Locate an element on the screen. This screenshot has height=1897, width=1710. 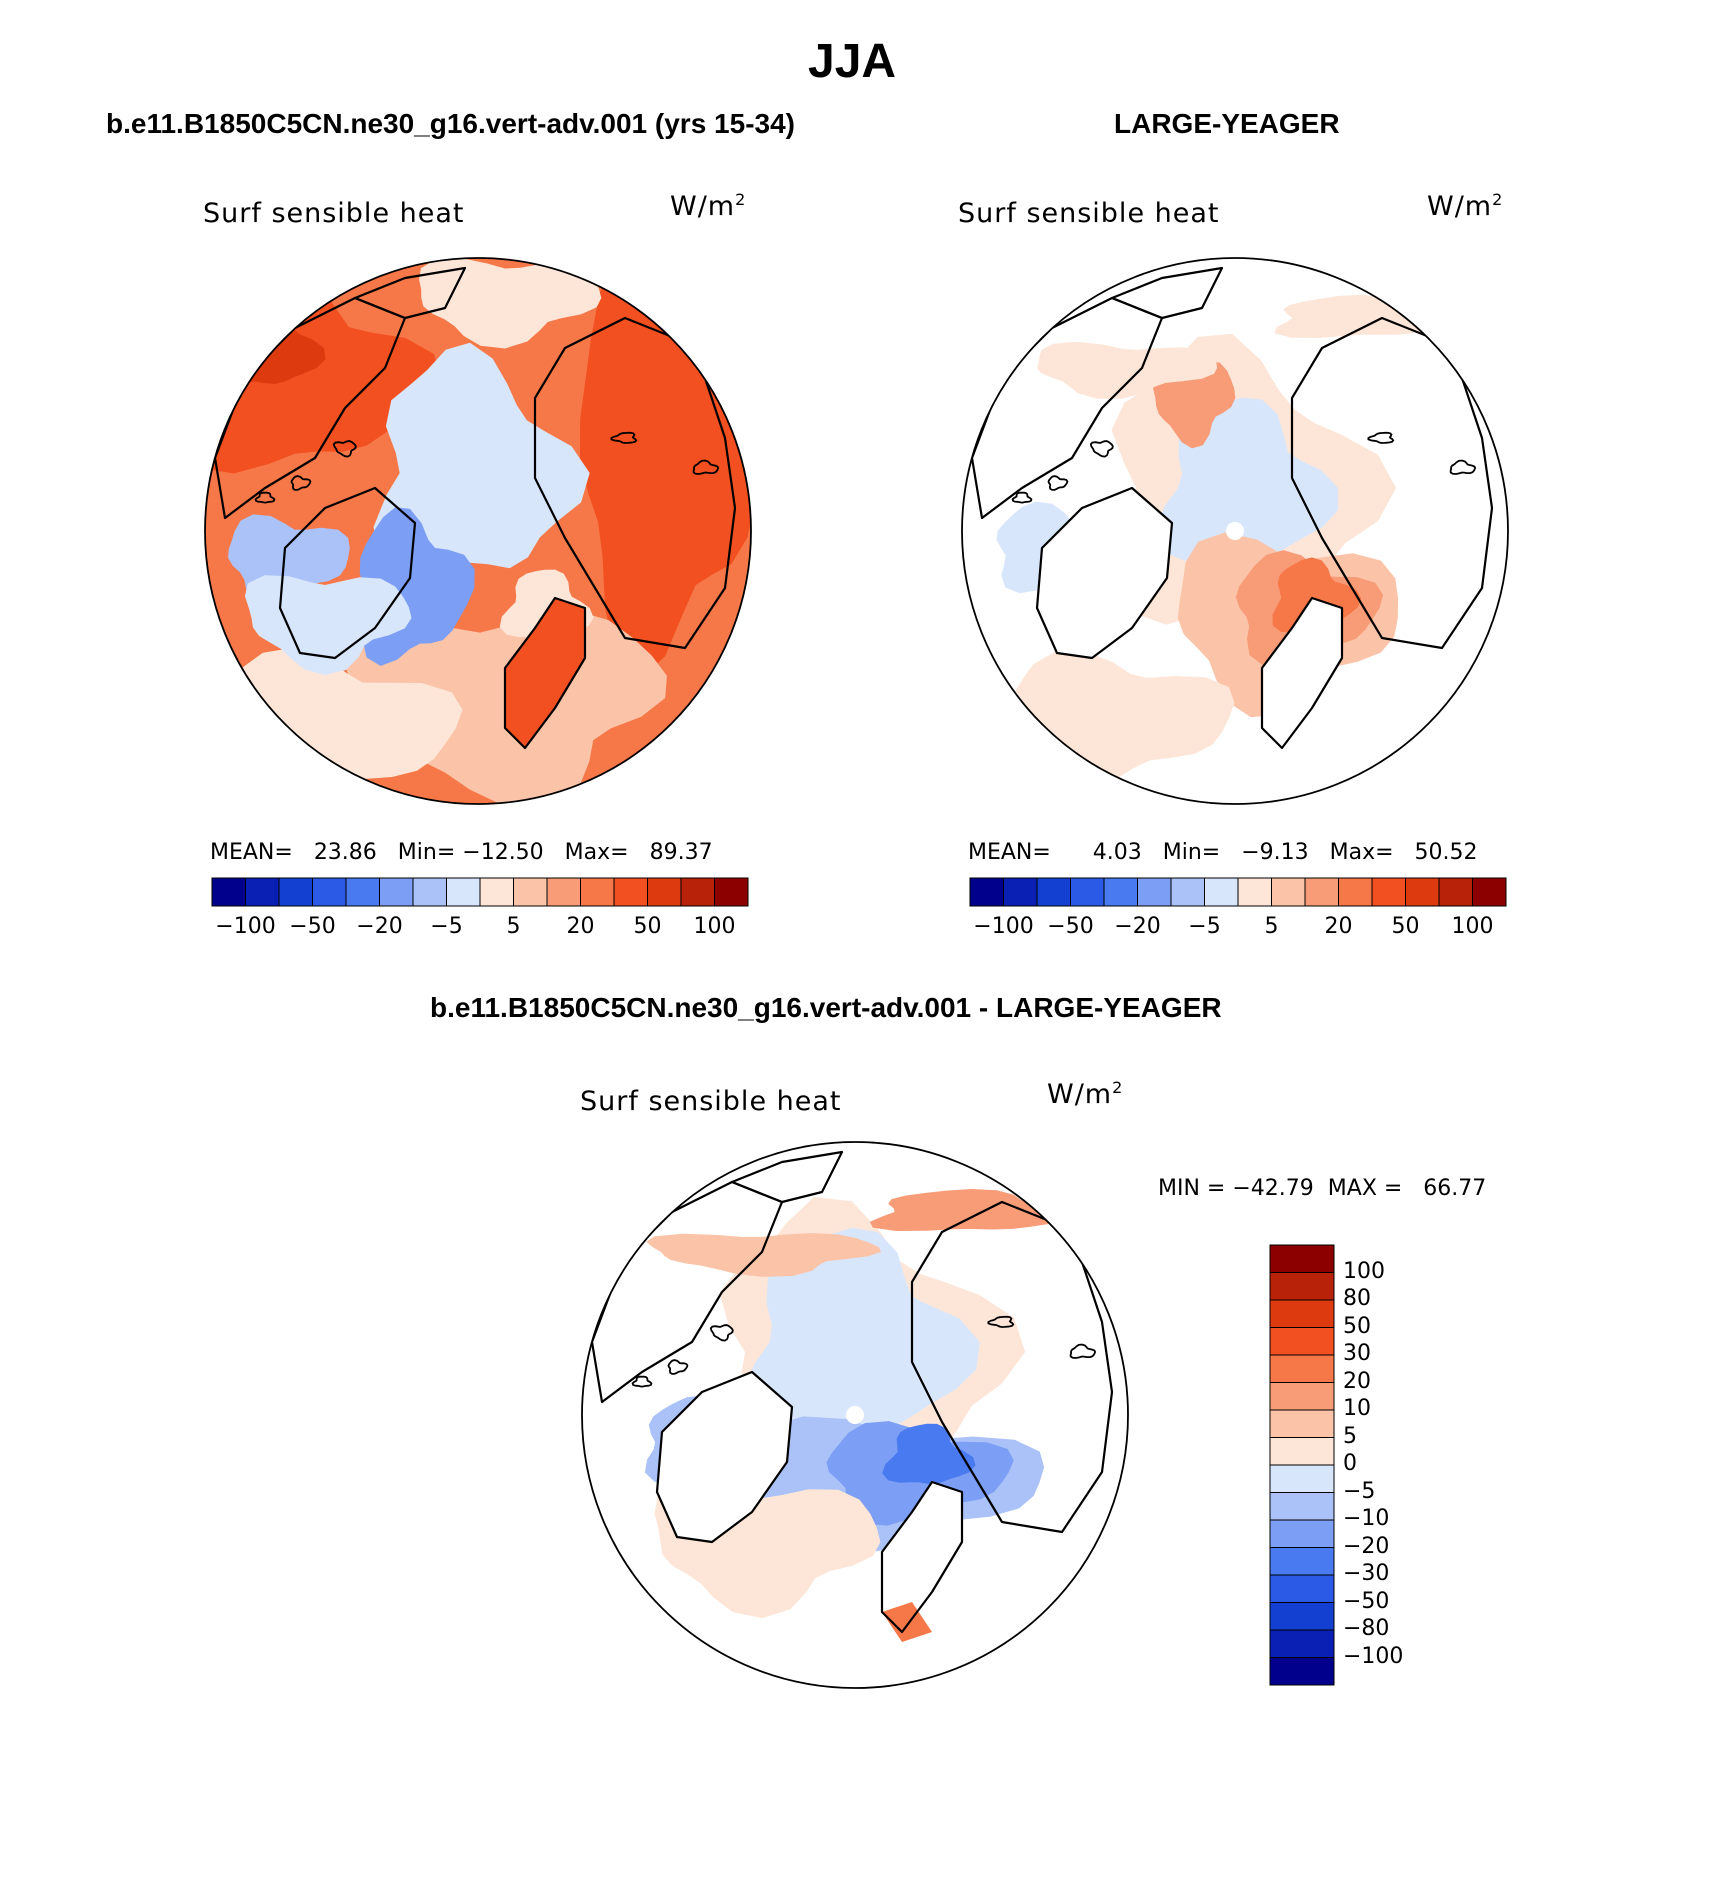
panel2-colorbar is located at coordinates (1238, 892).